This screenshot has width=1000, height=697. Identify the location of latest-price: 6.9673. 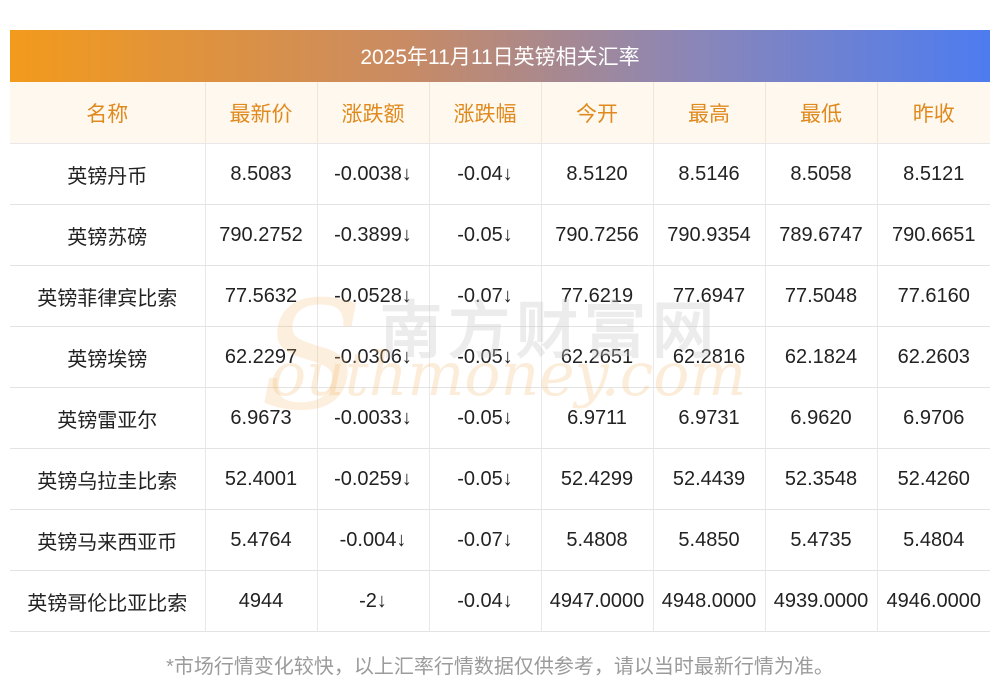
(261, 418).